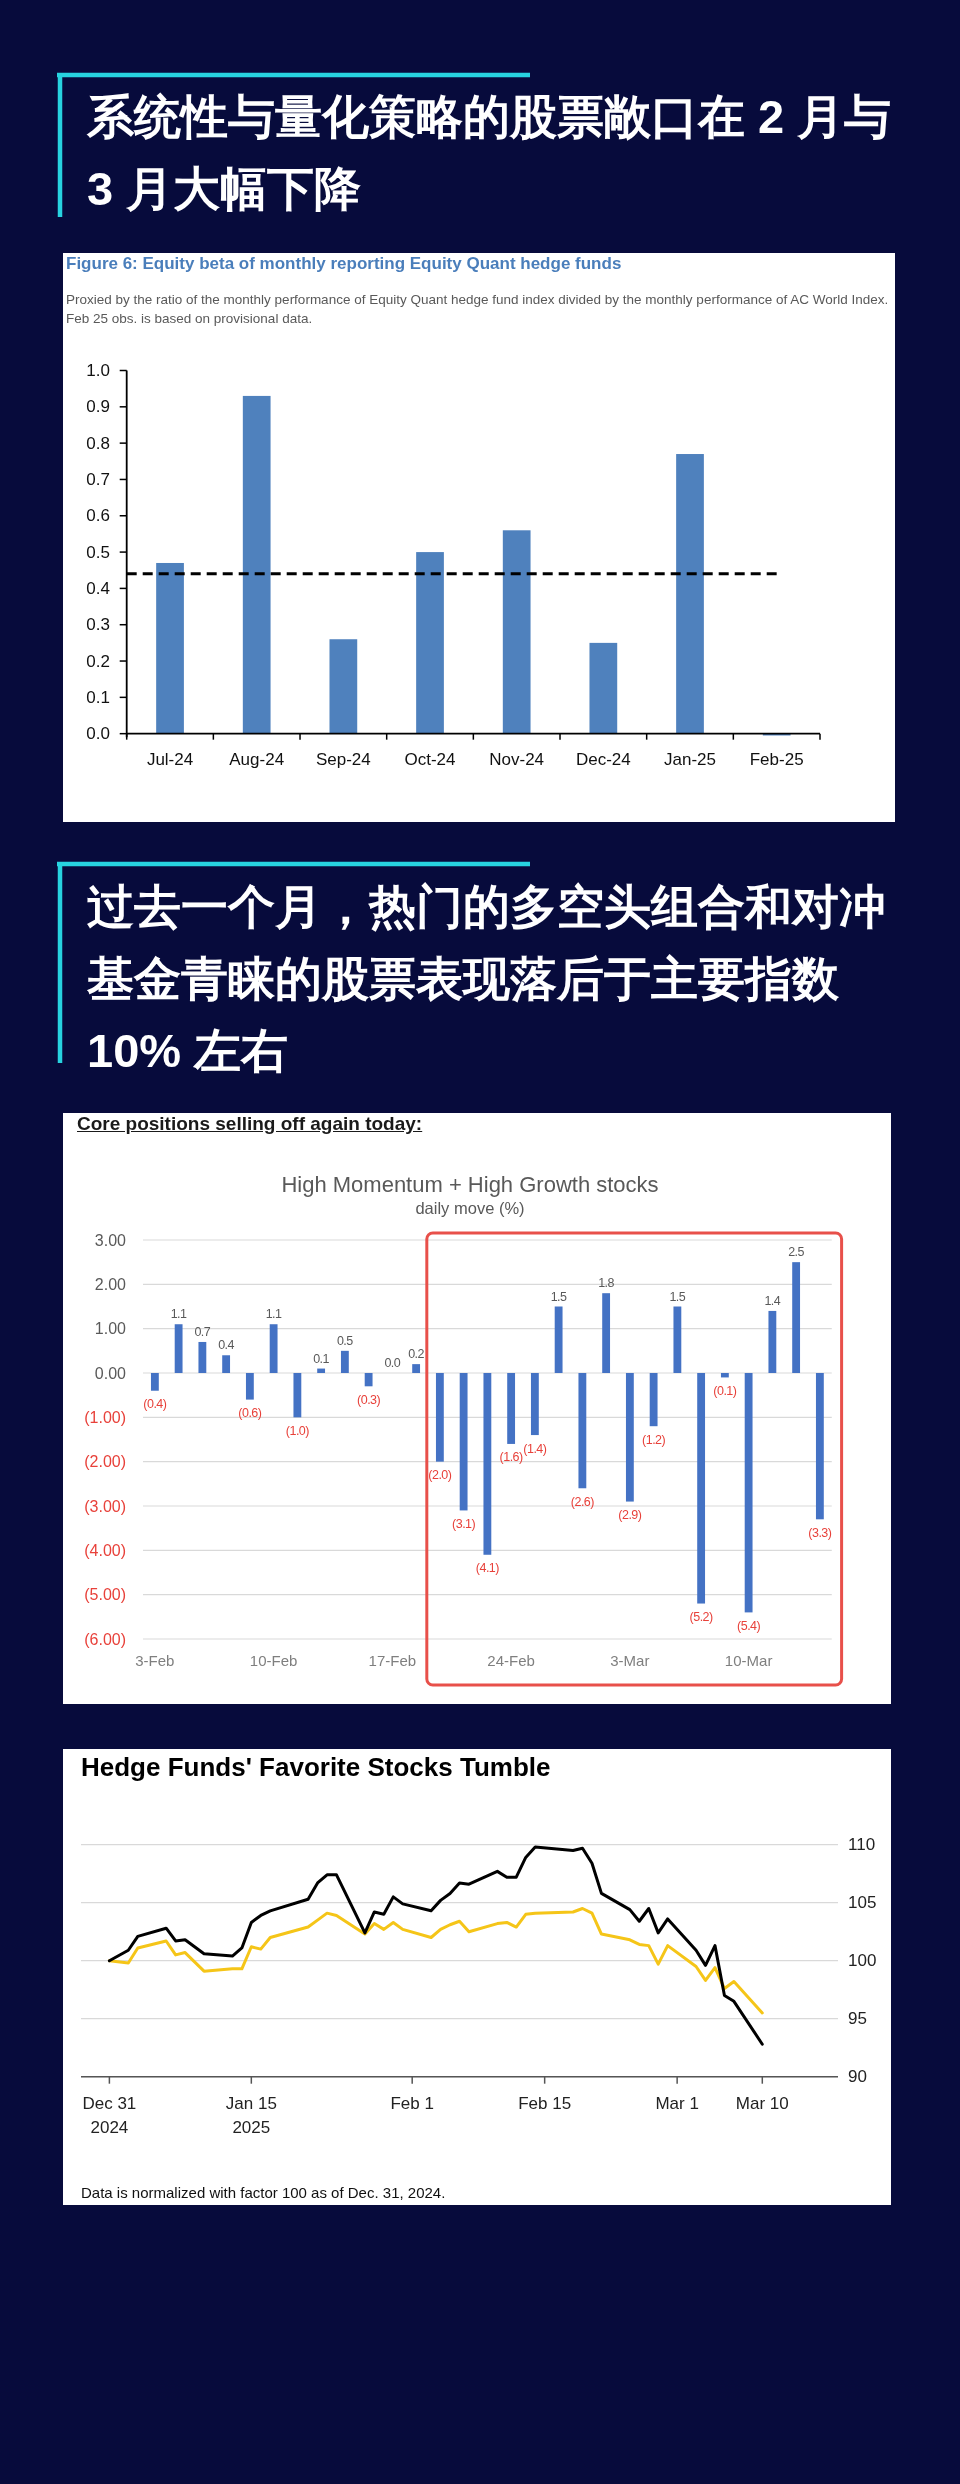  Describe the element at coordinates (478, 309) in the screenshot. I see `chart-subtitle: Proxied by the ratio of the monthly performance of Equity Quant hedge fund index divided by the monthly performance of AC World Index. Feb 25 obs. is based on provisional data.` at that location.